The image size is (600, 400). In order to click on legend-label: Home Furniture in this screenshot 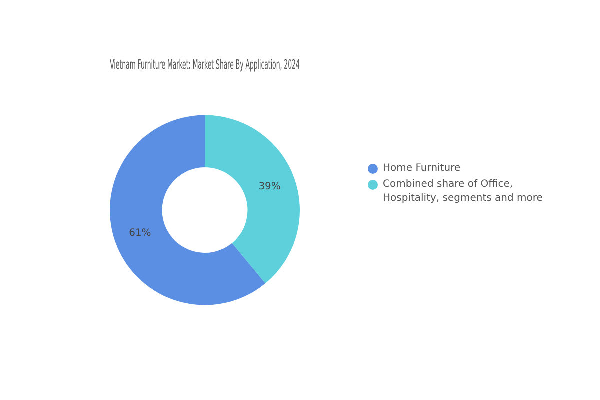, I will do `click(422, 169)`.